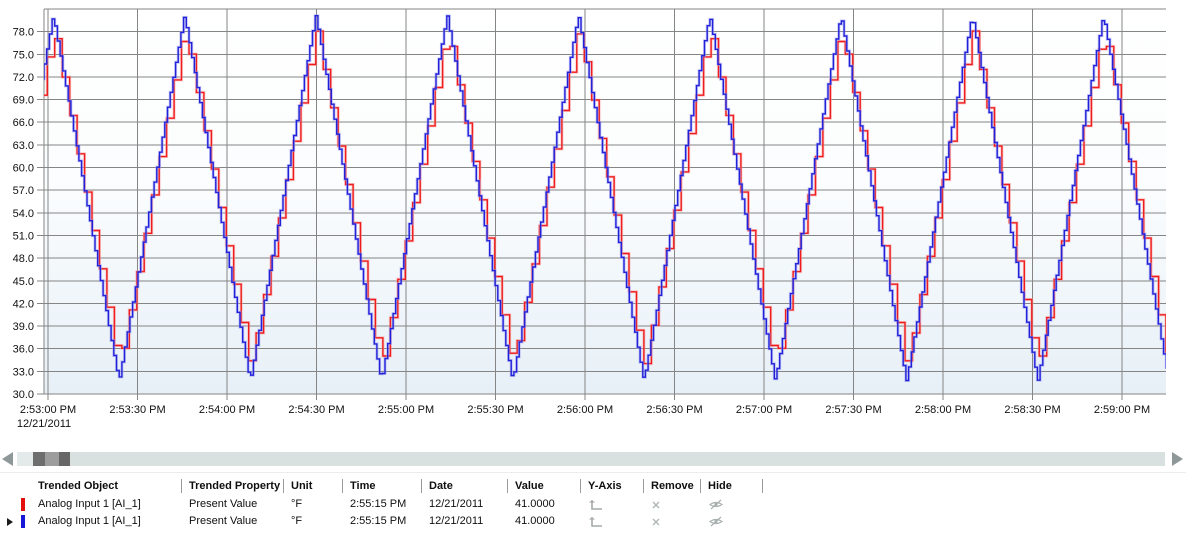  What do you see at coordinates (1122, 410) in the screenshot?
I see `x-axis-tick-label: 2:59:00 PM` at bounding box center [1122, 410].